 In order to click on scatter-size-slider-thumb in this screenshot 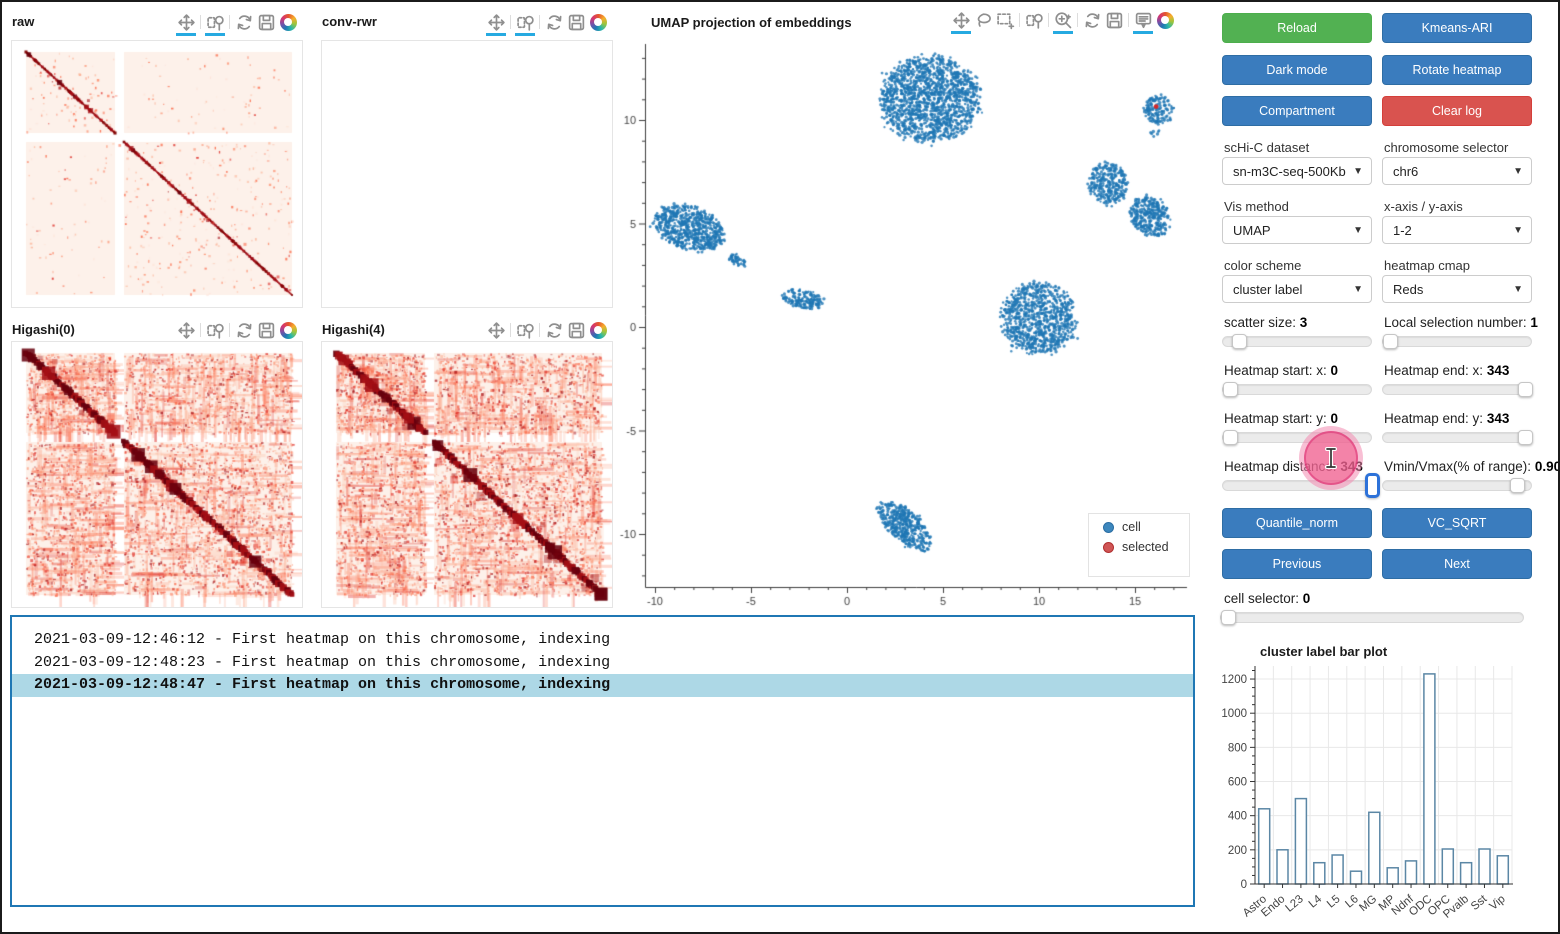, I will do `click(1239, 341)`.